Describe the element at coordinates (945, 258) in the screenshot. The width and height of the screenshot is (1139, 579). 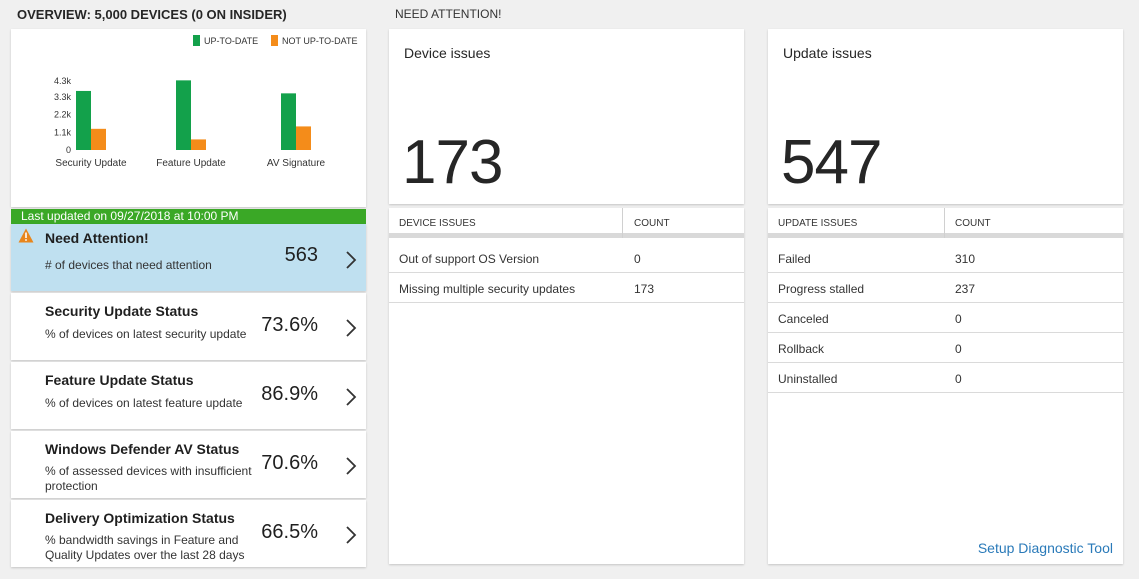
I see `table-row: Failed 310` at that location.